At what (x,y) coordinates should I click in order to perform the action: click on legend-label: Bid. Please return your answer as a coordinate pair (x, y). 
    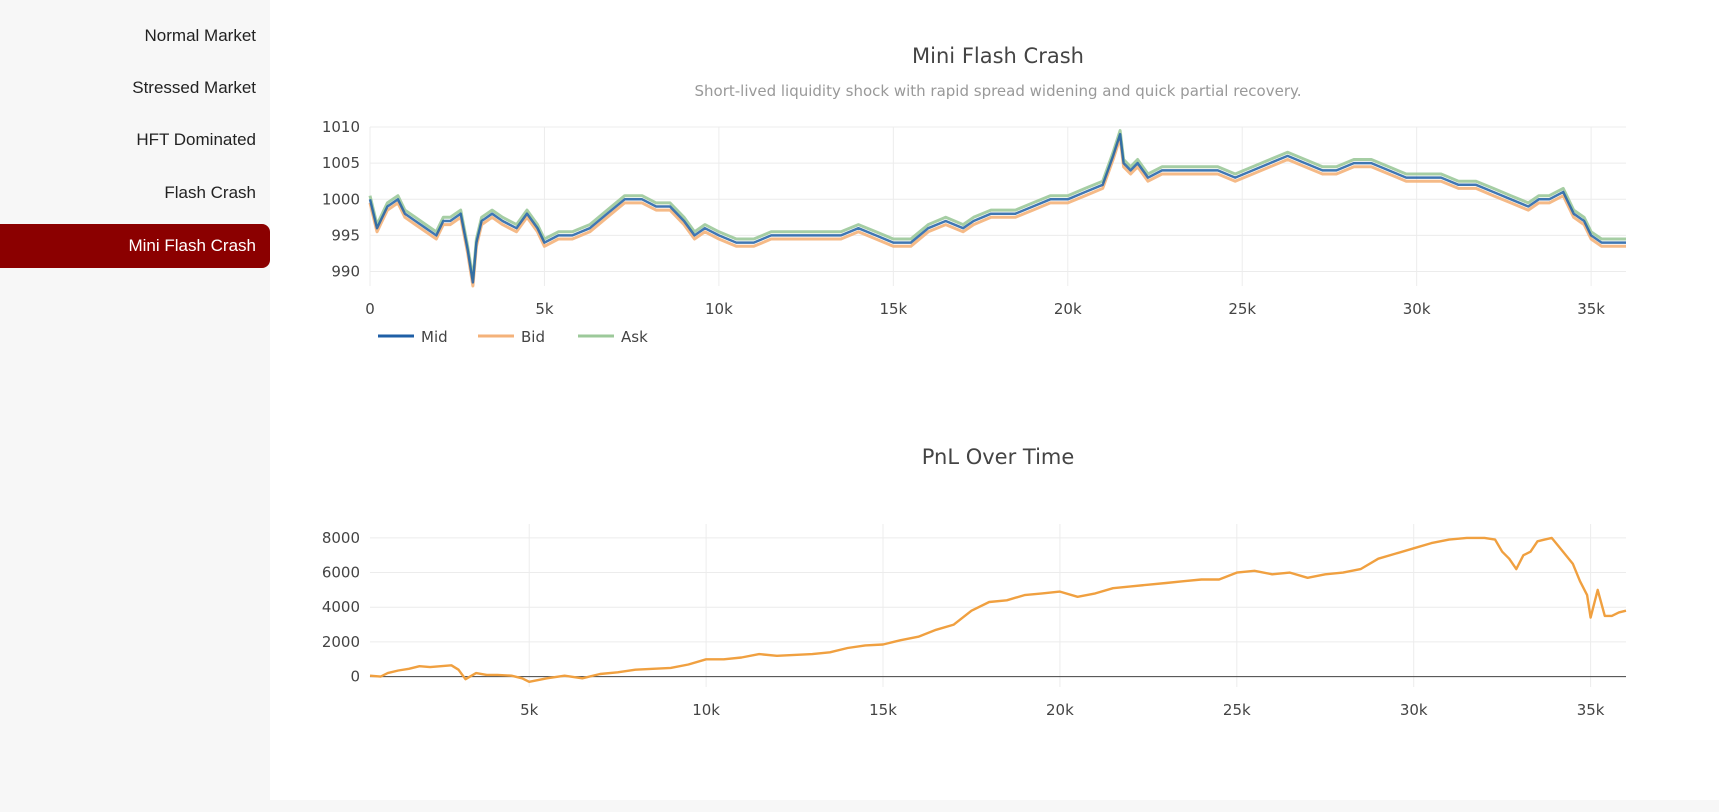
    Looking at the image, I should click on (533, 337).